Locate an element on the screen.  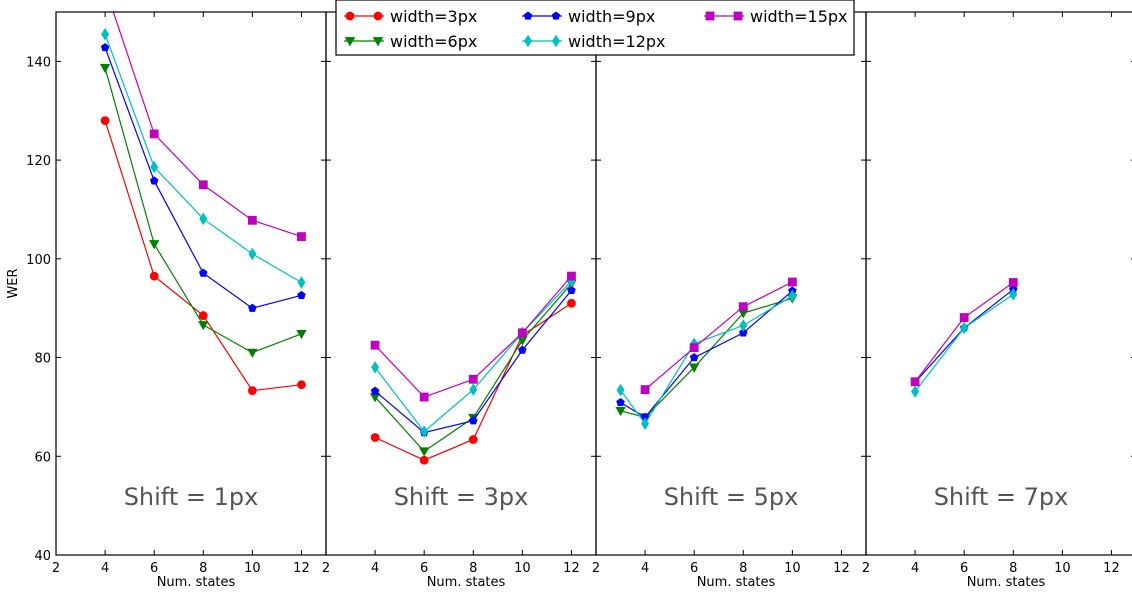
series-width-3px is located at coordinates (203, 256).